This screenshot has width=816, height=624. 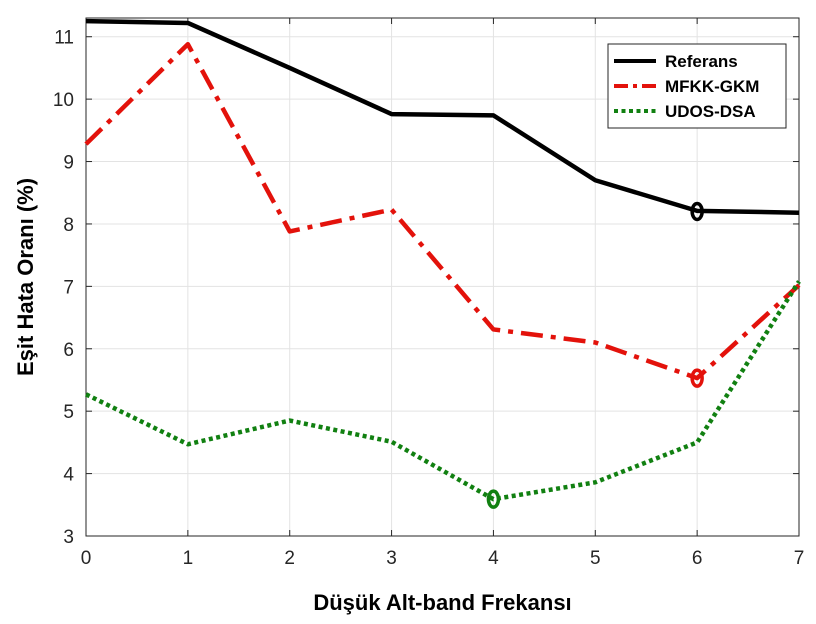 I want to click on legend: Referans MFKK-GKM UDOS-DSA, so click(x=697, y=86).